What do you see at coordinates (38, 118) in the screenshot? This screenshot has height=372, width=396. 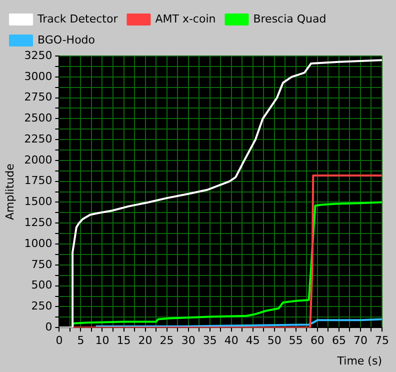 I see `y-tick-label: 2500` at bounding box center [38, 118].